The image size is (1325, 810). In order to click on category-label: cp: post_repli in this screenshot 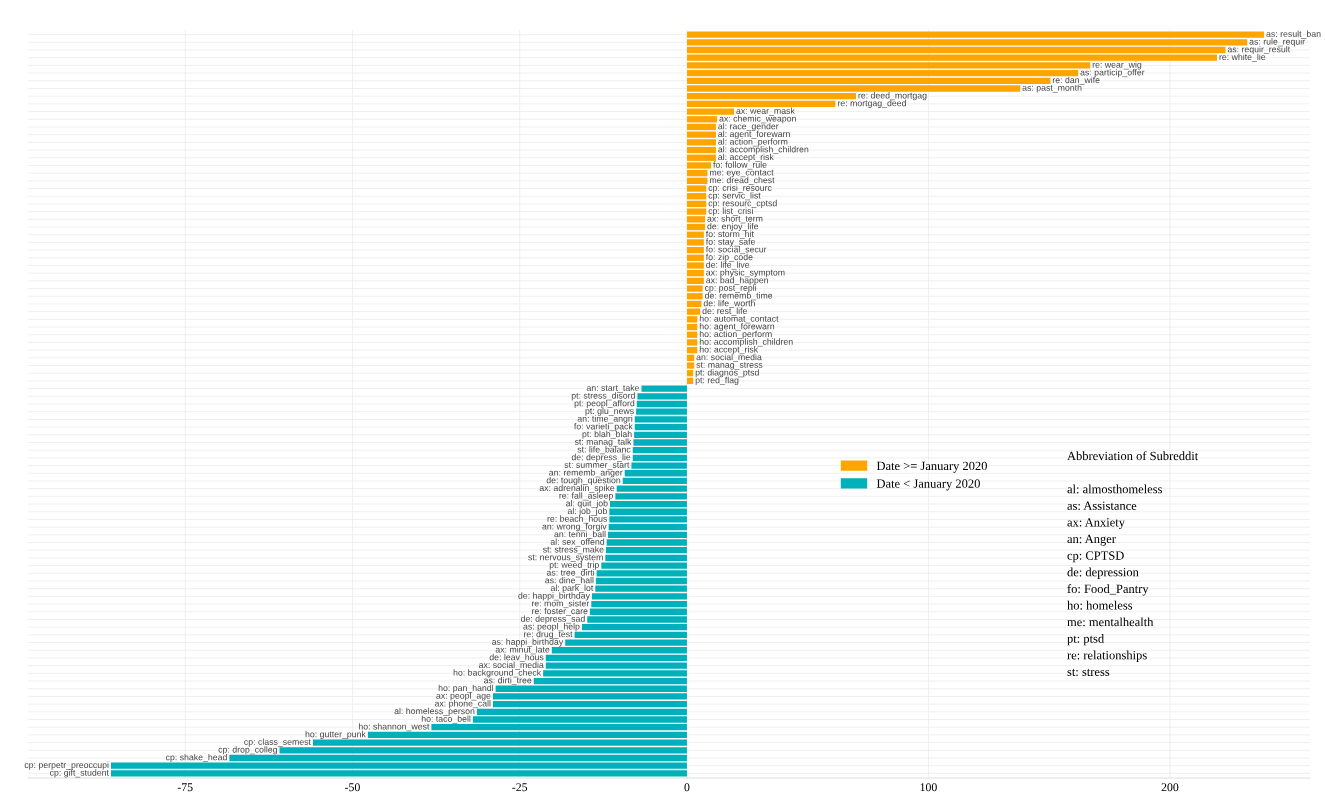, I will do `click(730, 288)`.